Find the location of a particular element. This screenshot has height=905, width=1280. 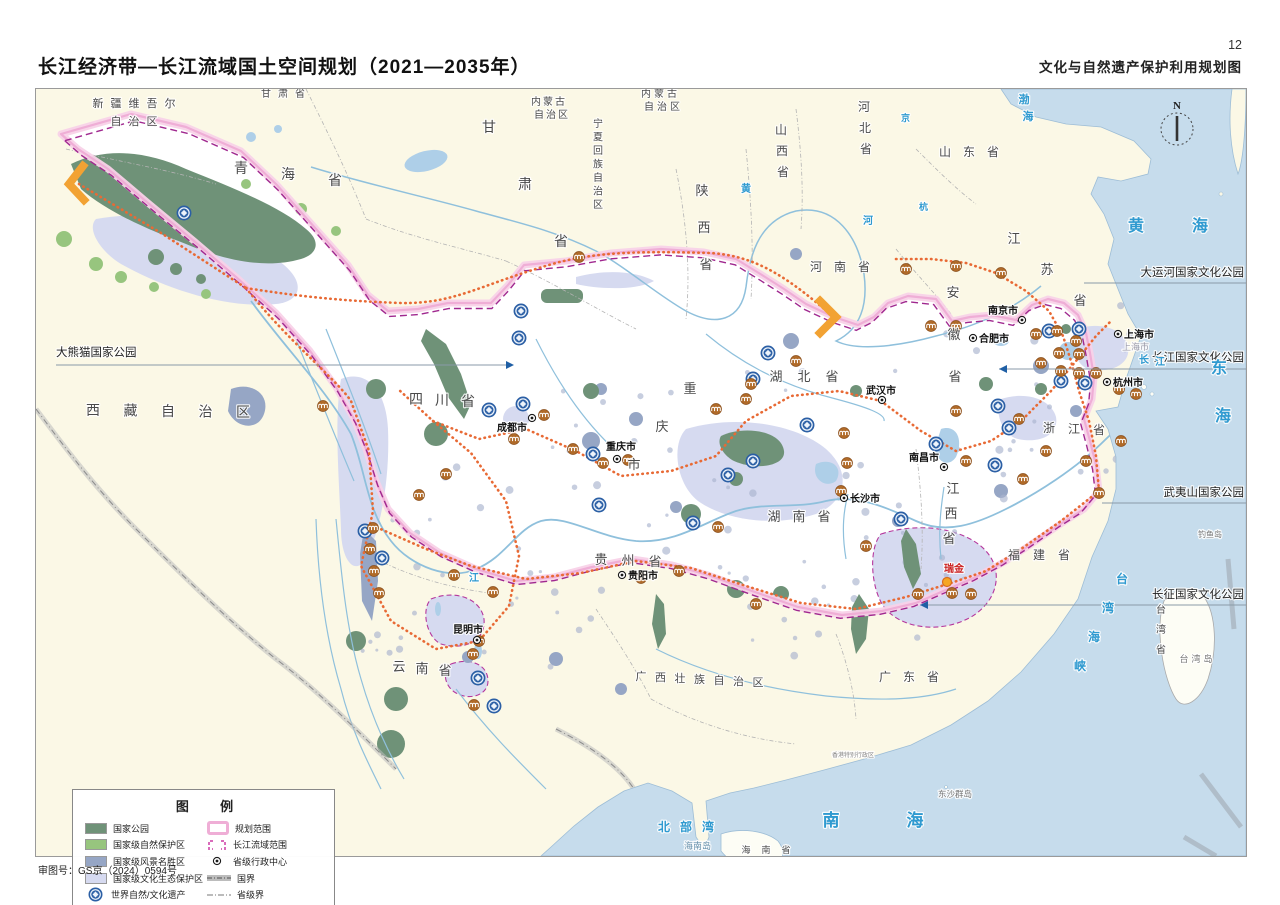

map-subtitle: 文化与自然遗产保护利用规划图 is located at coordinates (1140, 67).